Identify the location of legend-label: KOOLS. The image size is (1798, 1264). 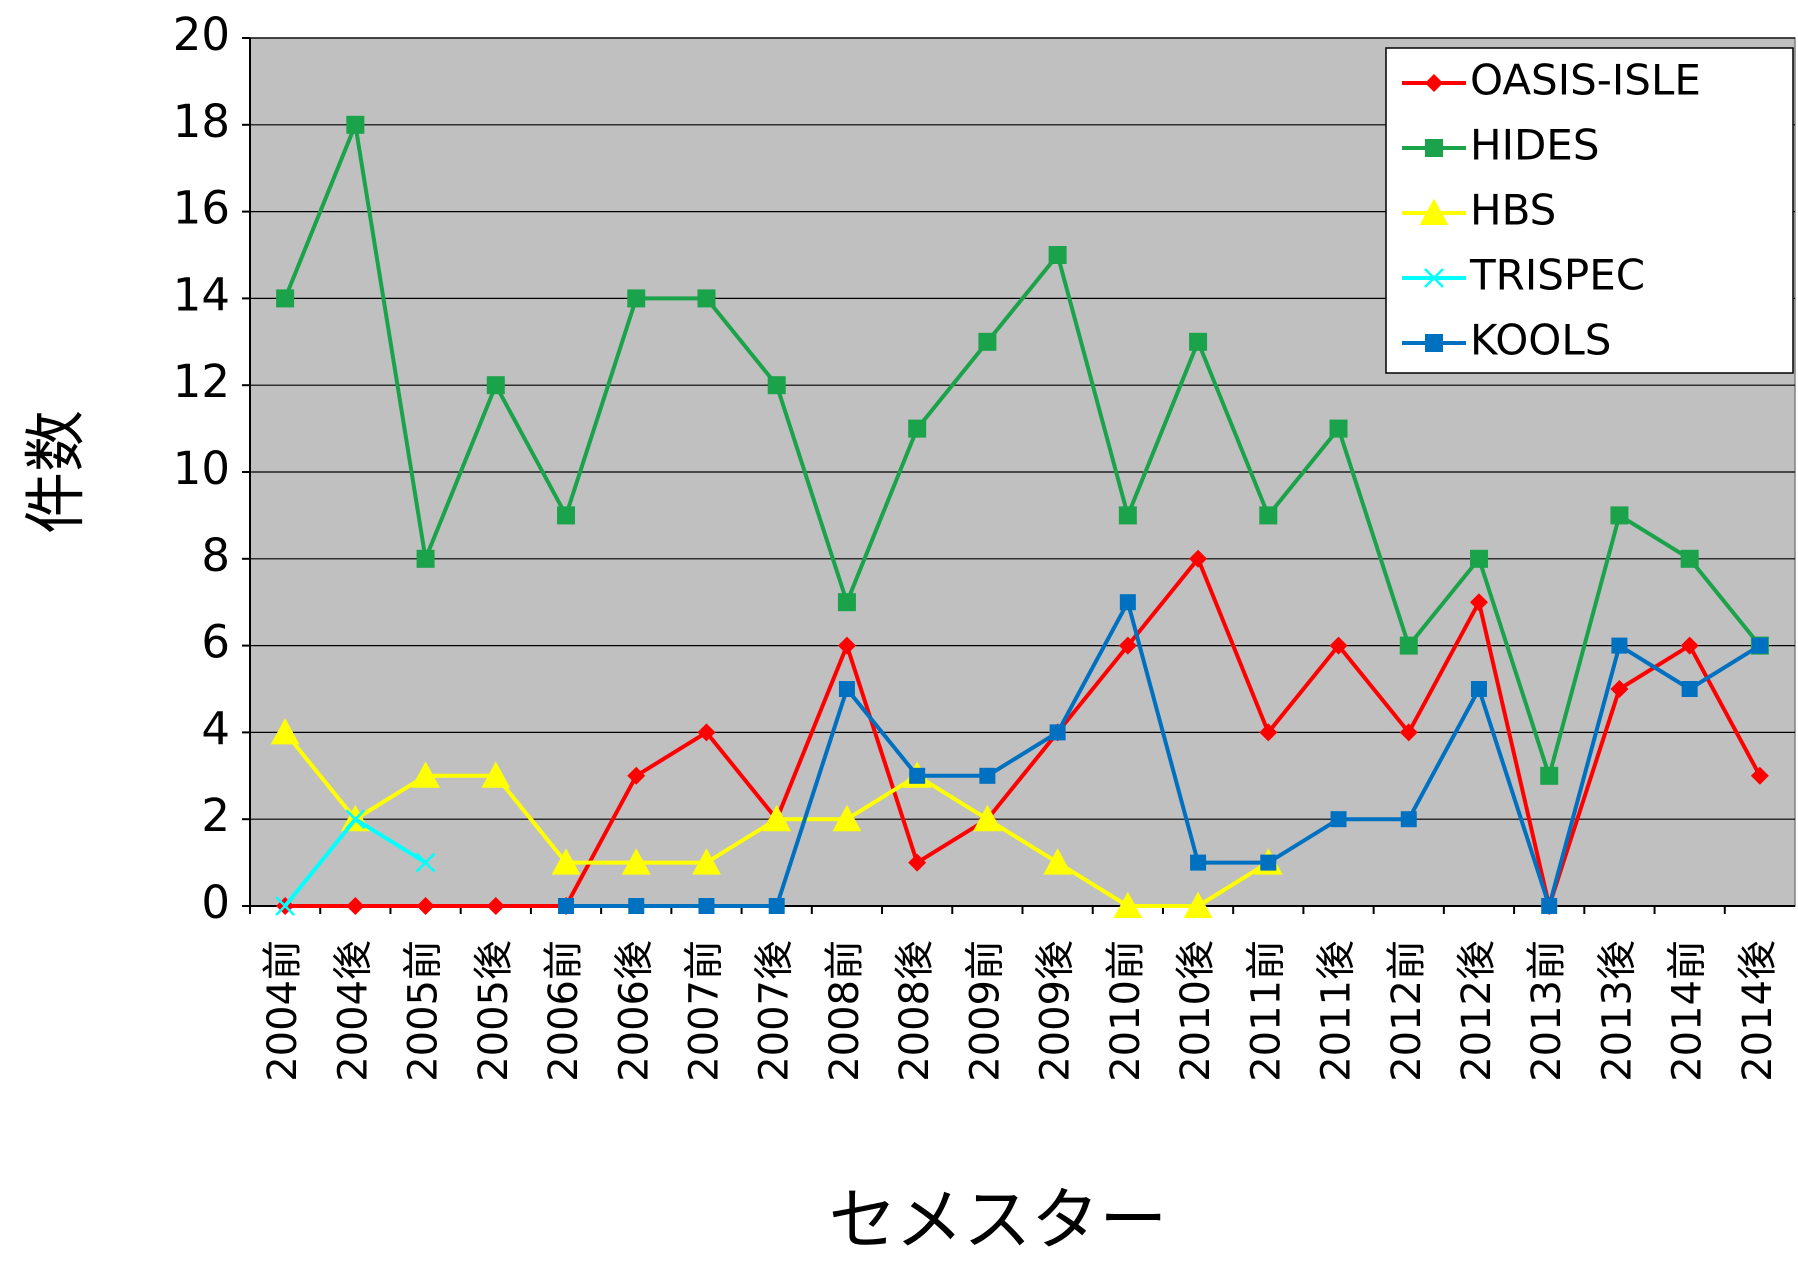
(1540, 340).